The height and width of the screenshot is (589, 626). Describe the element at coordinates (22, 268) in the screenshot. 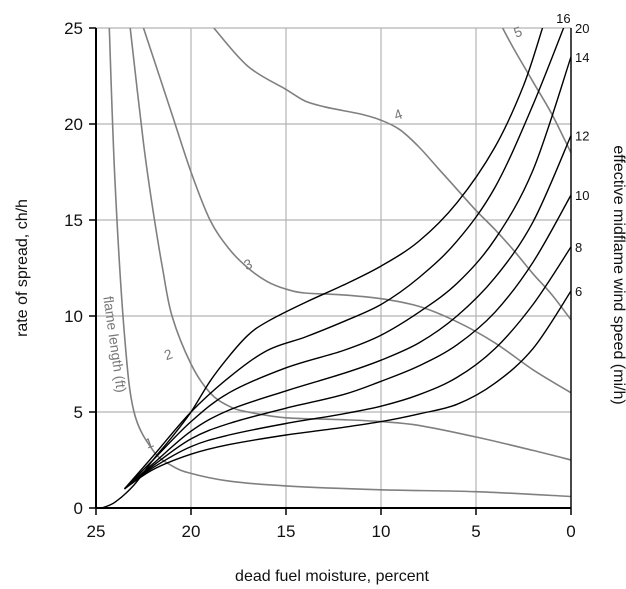

I see `y-axis-label: rate of spread, ch/h` at that location.